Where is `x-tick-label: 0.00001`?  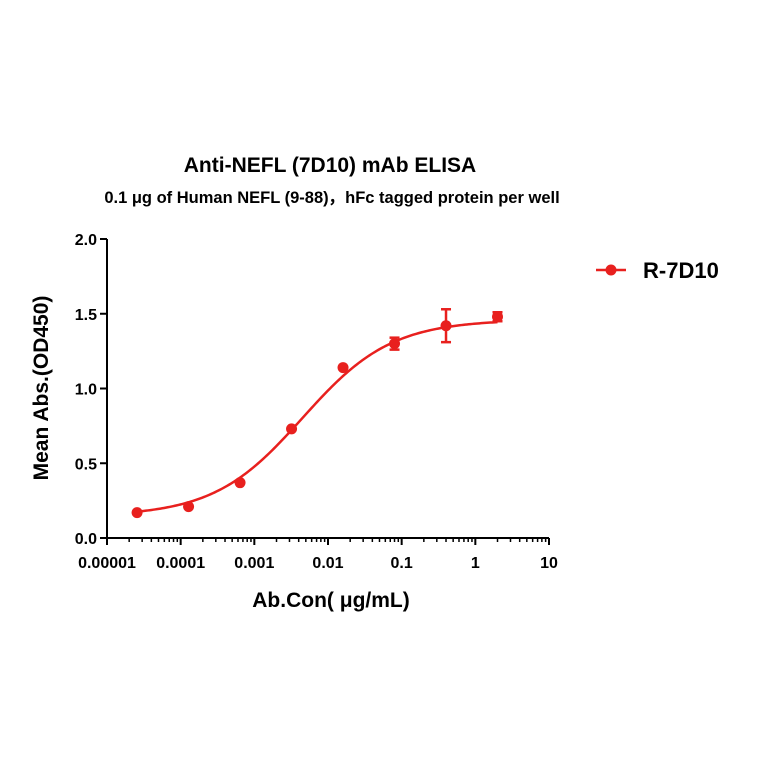 x-tick-label: 0.00001 is located at coordinates (107, 563).